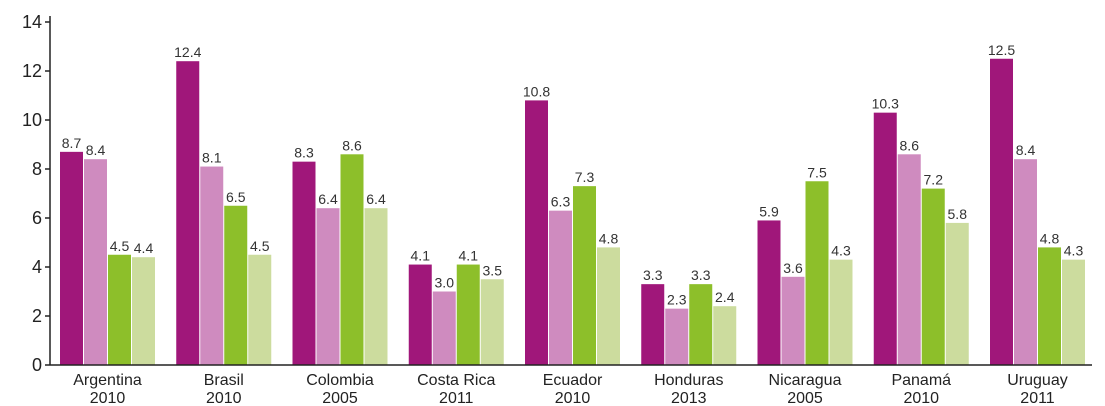 The width and height of the screenshot is (1105, 406). Describe the element at coordinates (573, 380) in the screenshot. I see `x-tick-label: Ecuador` at that location.